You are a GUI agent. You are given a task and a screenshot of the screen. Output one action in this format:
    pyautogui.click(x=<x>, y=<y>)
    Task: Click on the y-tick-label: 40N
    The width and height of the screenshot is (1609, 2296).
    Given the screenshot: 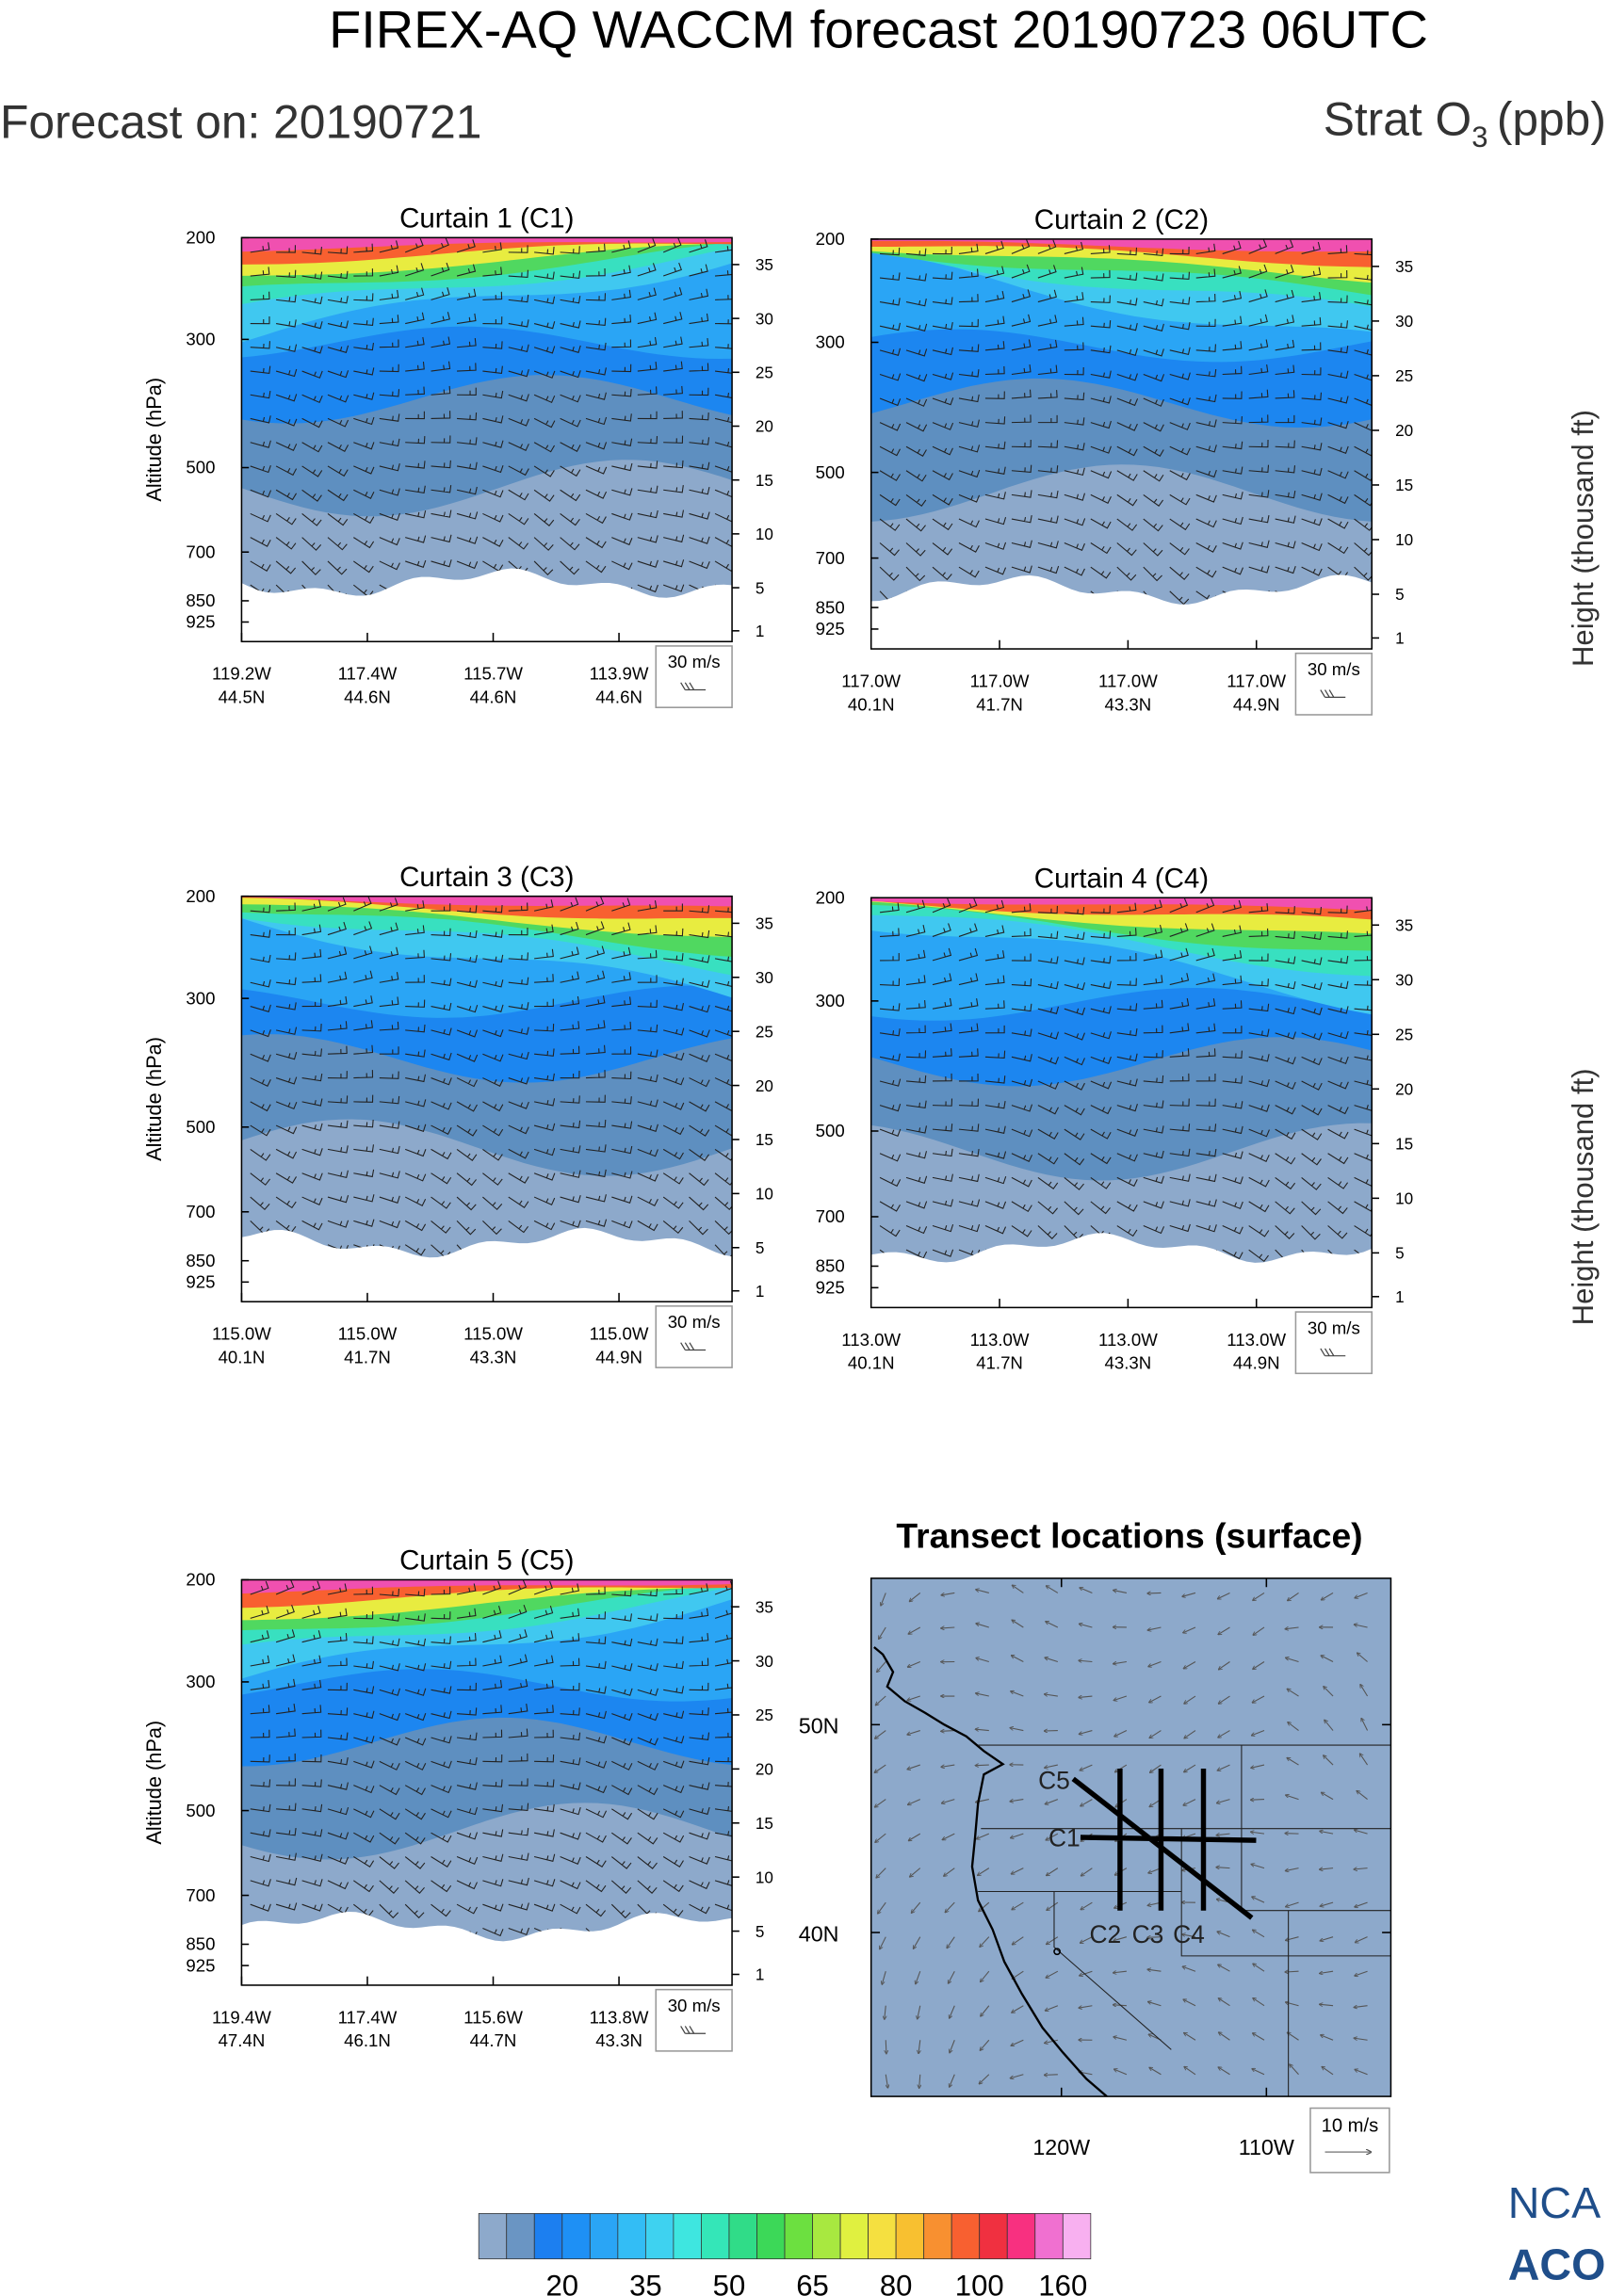 What is the action you would take?
    pyautogui.click(x=819, y=1933)
    